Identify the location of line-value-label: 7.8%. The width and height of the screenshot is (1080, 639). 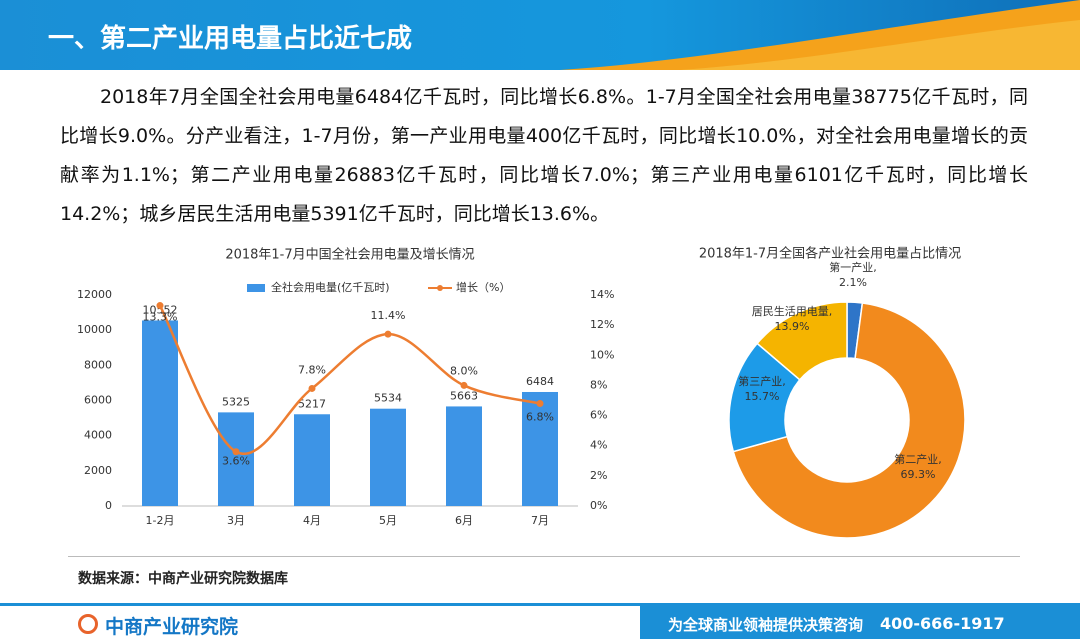
(312, 369).